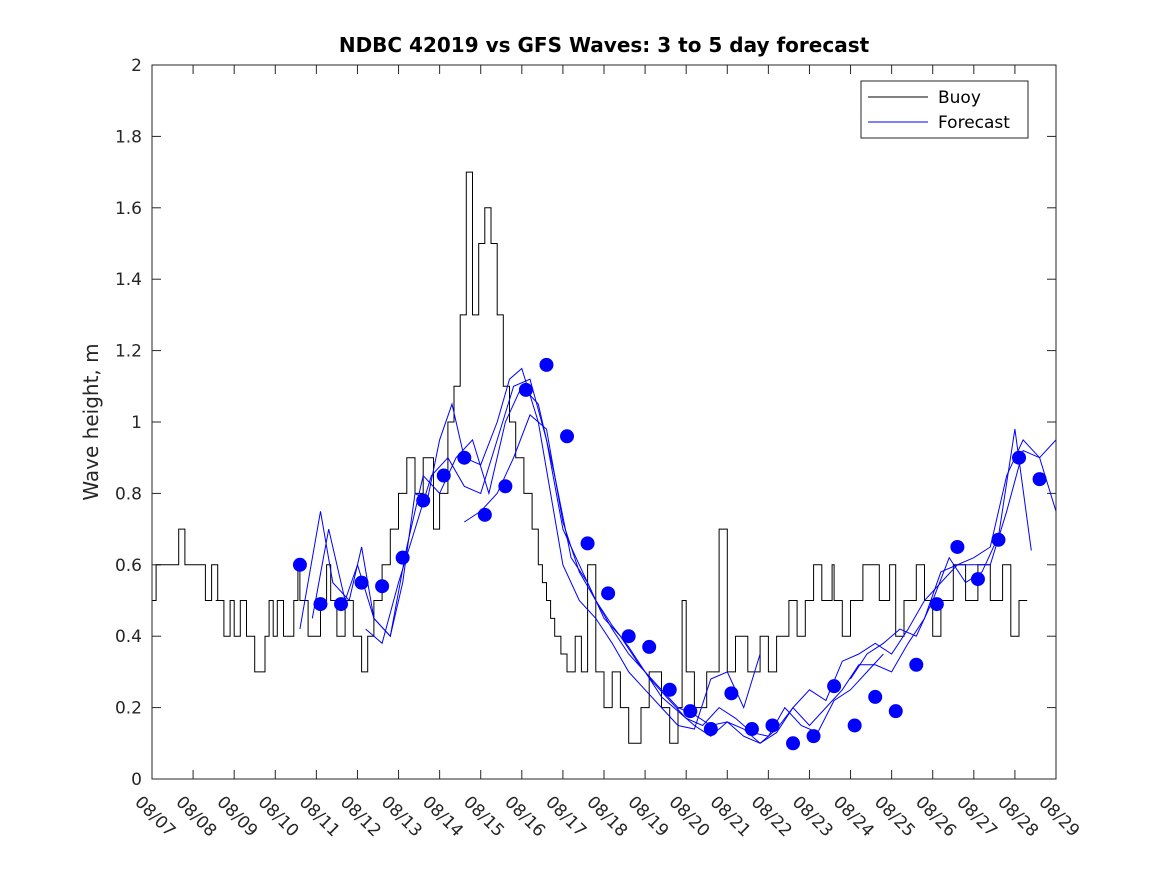 The width and height of the screenshot is (1167, 875). What do you see at coordinates (128, 280) in the screenshot?
I see `y-tick-label: 1.4` at bounding box center [128, 280].